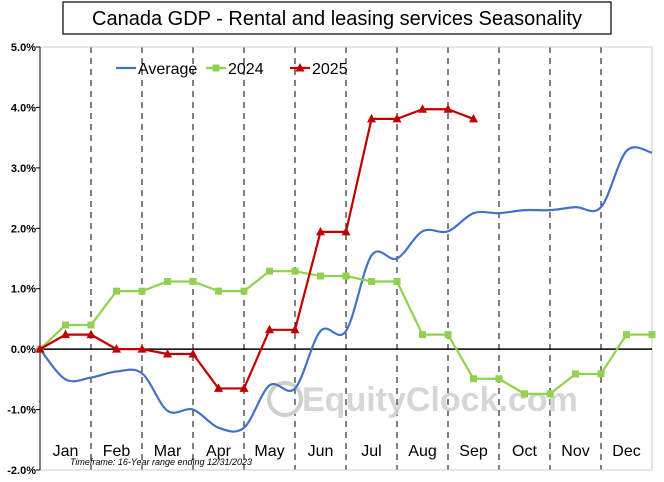 The height and width of the screenshot is (482, 664). I want to click on title-box, so click(337, 18).